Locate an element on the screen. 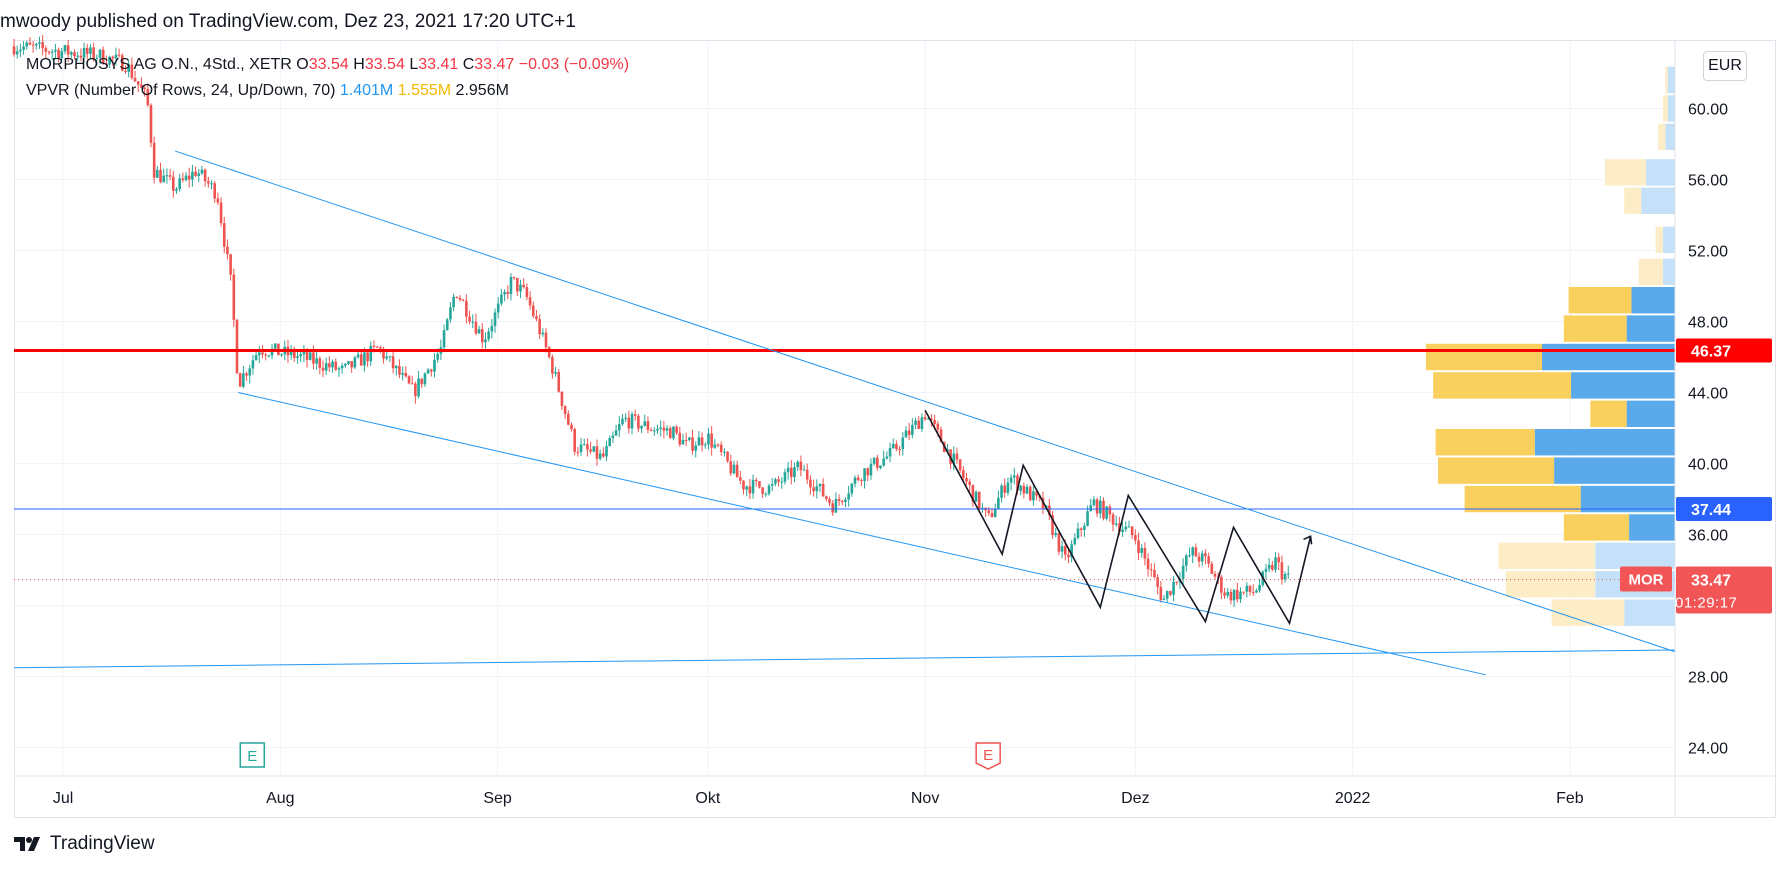  ohlc-high-label: H is located at coordinates (359, 64).